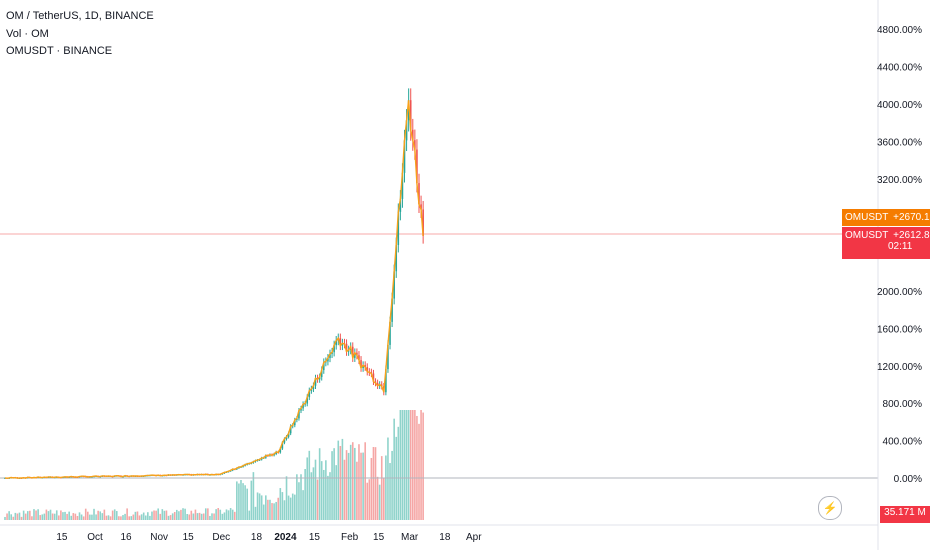  Describe the element at coordinates (867, 217) in the screenshot. I see `price-tag-compare-label: OMUSDT` at that location.